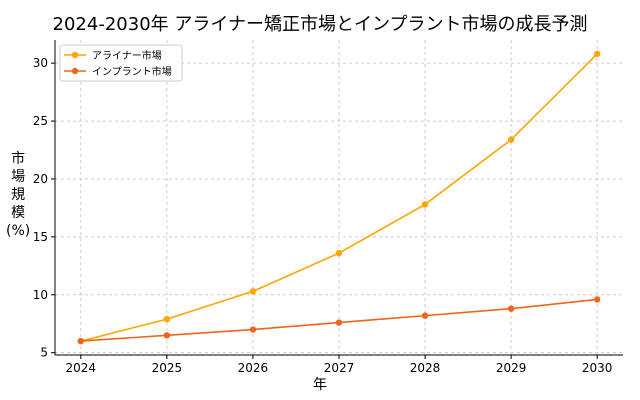 The width and height of the screenshot is (640, 400). I want to click on y-tick-label: 15, so click(40, 237).